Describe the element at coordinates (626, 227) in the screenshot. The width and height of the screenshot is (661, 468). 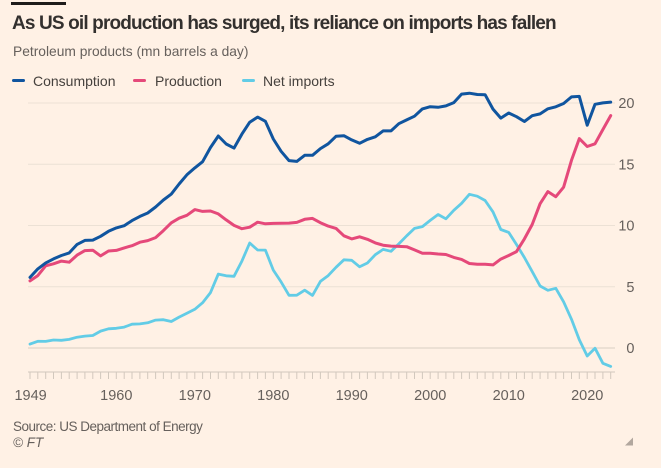
I see `svg-text: 10` at that location.